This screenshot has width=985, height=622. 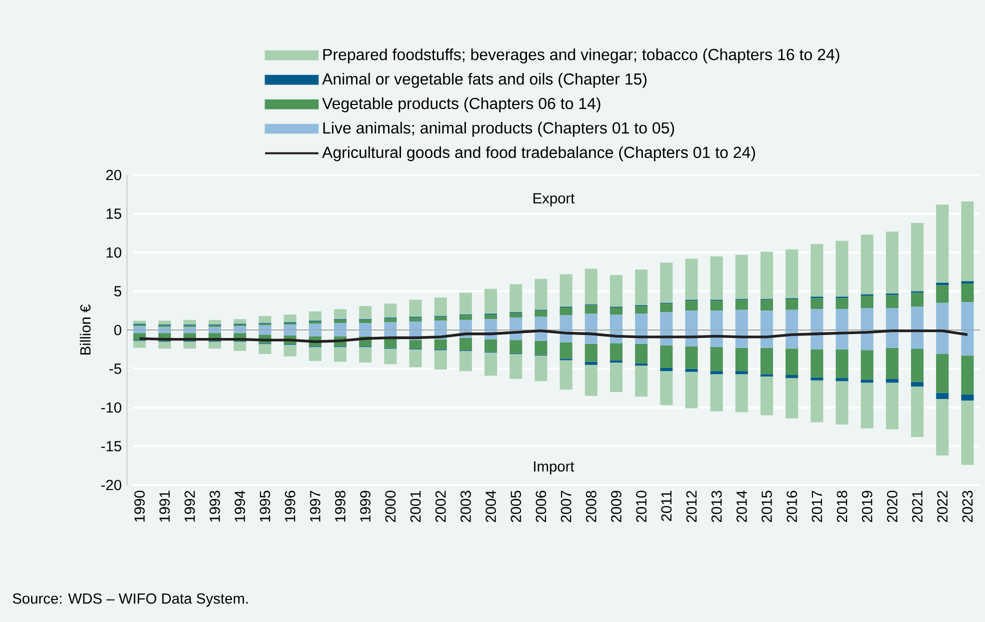 I want to click on x-tick-label: 2004, so click(x=491, y=506).